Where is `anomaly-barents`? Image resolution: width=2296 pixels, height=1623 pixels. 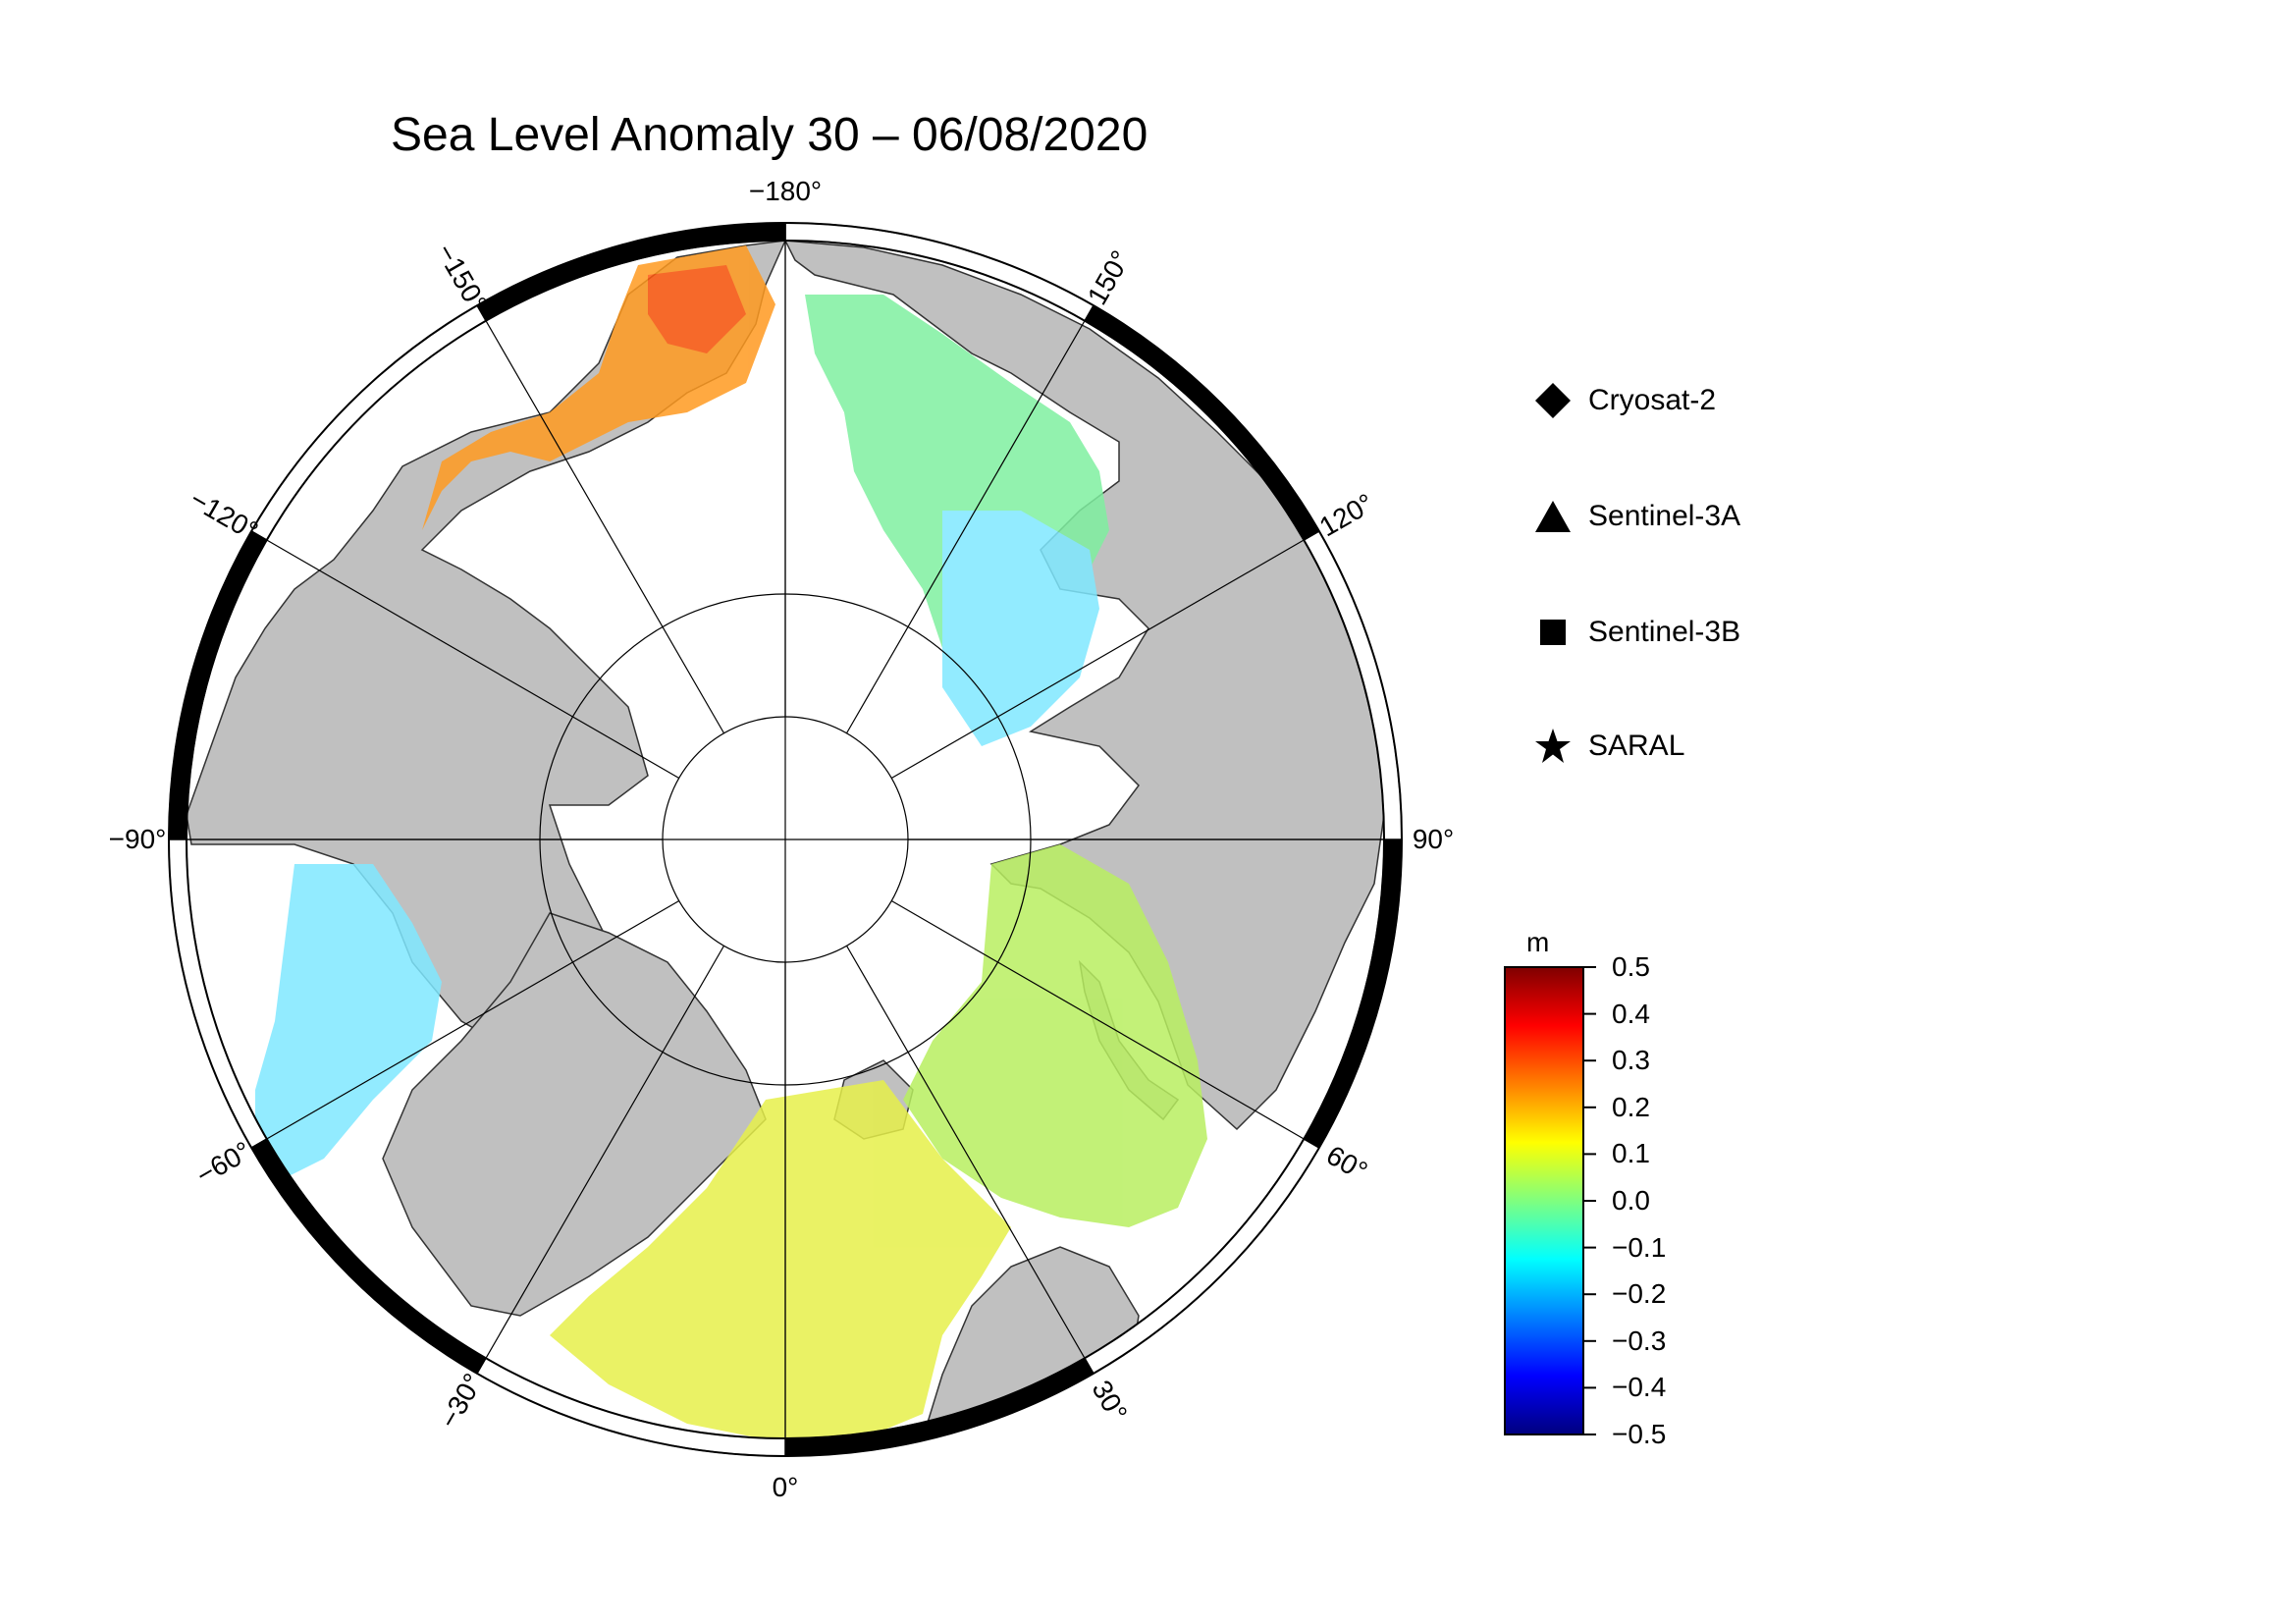
anomaly-barents is located at coordinates (1055, 1035).